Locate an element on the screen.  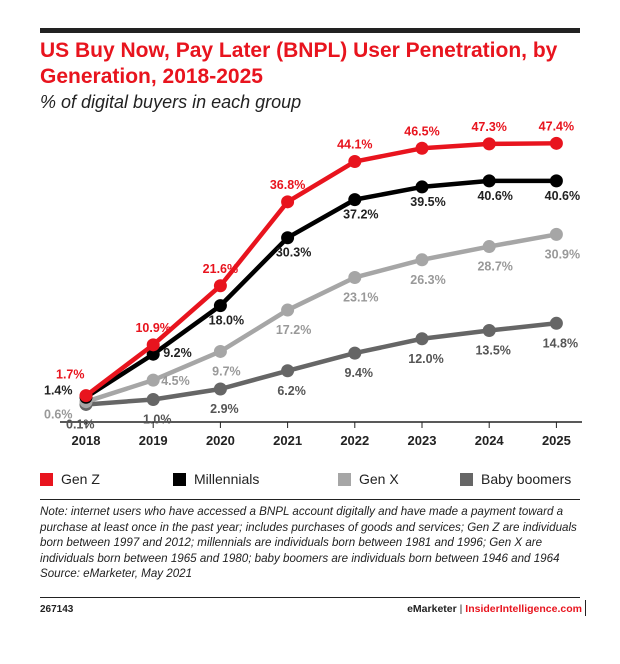
x-tick-label-2025: 2025 is located at coordinates (556, 440).